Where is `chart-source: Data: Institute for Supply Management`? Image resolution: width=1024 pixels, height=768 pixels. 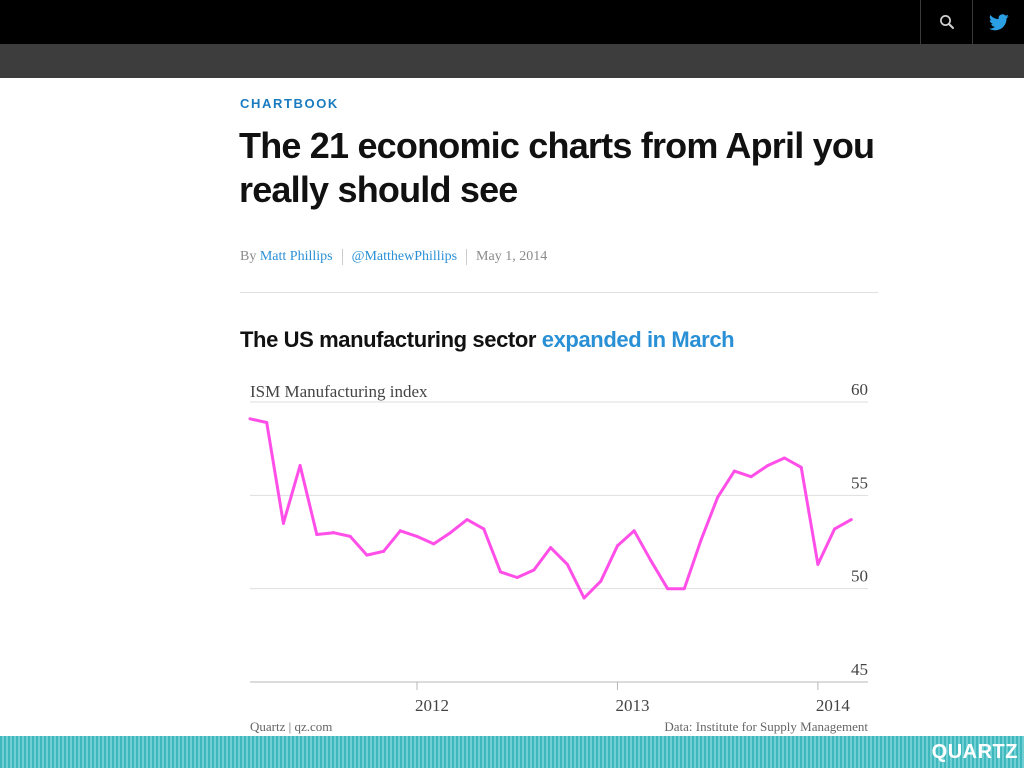 chart-source: Data: Institute for Supply Management is located at coordinates (766, 726).